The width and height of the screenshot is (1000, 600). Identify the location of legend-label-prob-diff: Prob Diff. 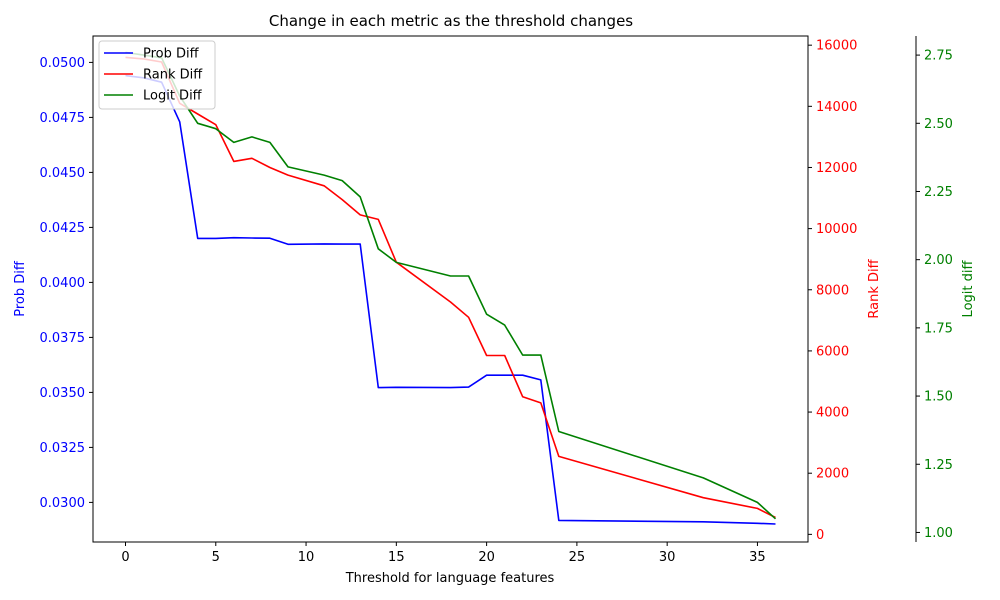
(171, 54).